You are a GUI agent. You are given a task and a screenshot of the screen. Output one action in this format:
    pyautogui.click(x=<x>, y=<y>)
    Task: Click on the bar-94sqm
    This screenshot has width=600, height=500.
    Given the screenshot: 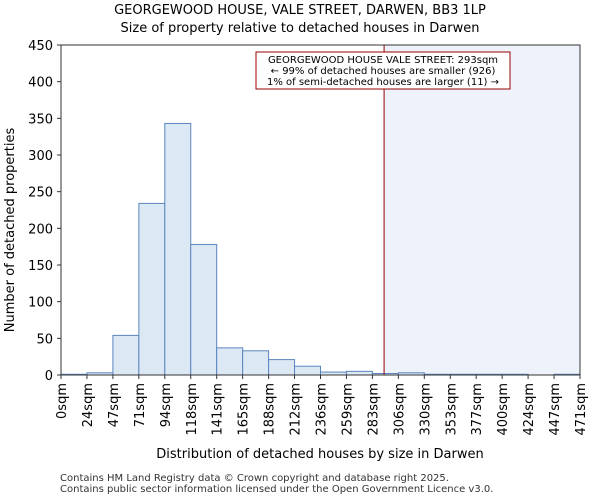 What is the action you would take?
    pyautogui.click(x=178, y=249)
    